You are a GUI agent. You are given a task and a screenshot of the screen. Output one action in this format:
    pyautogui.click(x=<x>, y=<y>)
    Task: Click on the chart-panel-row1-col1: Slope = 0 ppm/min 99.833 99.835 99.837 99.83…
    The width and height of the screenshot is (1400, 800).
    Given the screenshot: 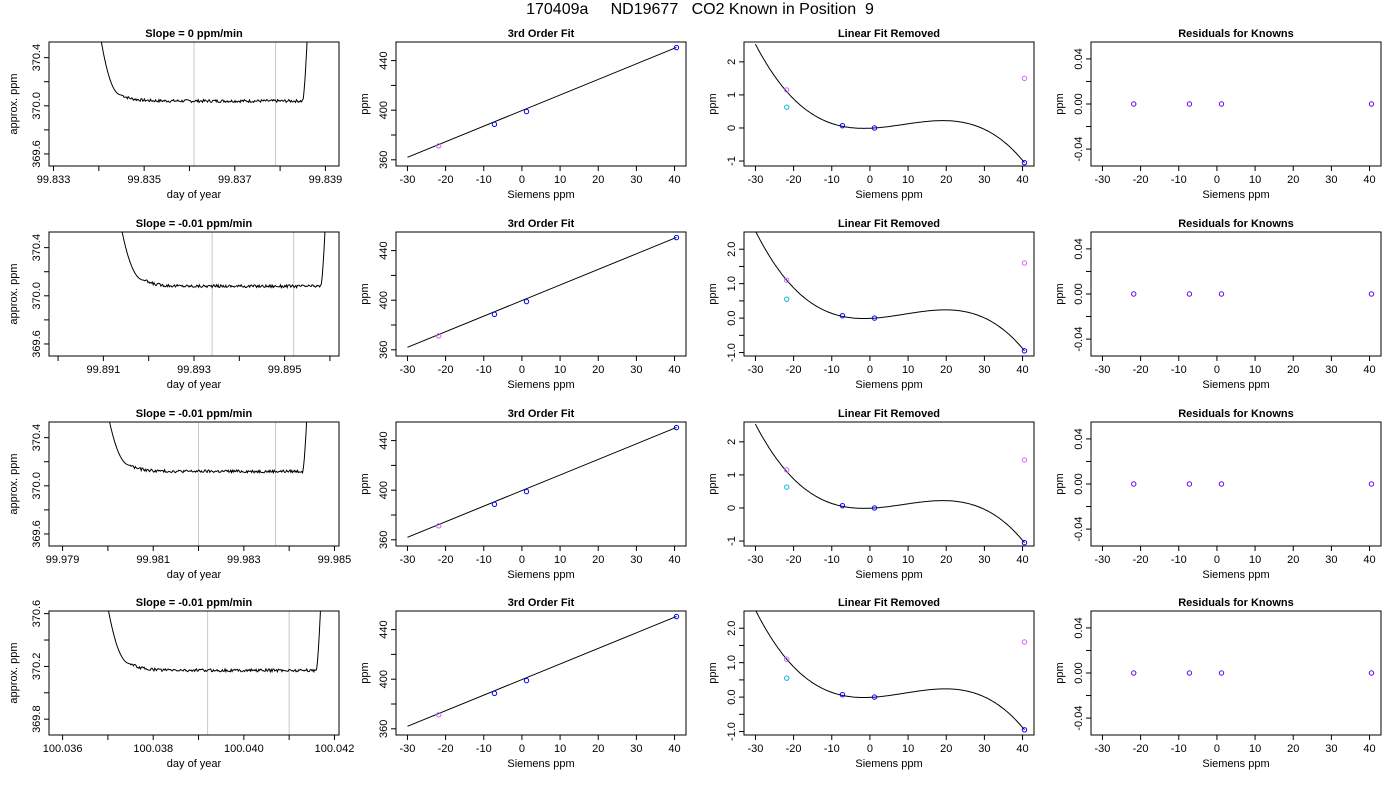 What is the action you would take?
    pyautogui.click(x=175, y=114)
    